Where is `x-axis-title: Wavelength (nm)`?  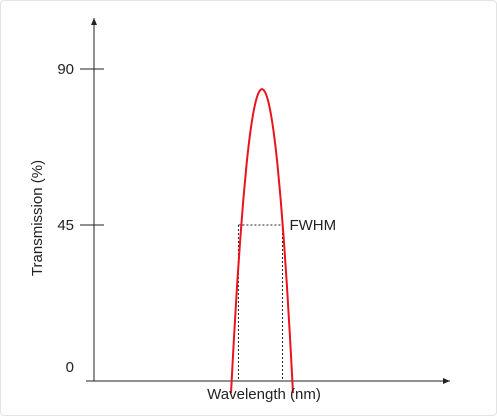 x-axis-title: Wavelength (nm) is located at coordinates (264, 394).